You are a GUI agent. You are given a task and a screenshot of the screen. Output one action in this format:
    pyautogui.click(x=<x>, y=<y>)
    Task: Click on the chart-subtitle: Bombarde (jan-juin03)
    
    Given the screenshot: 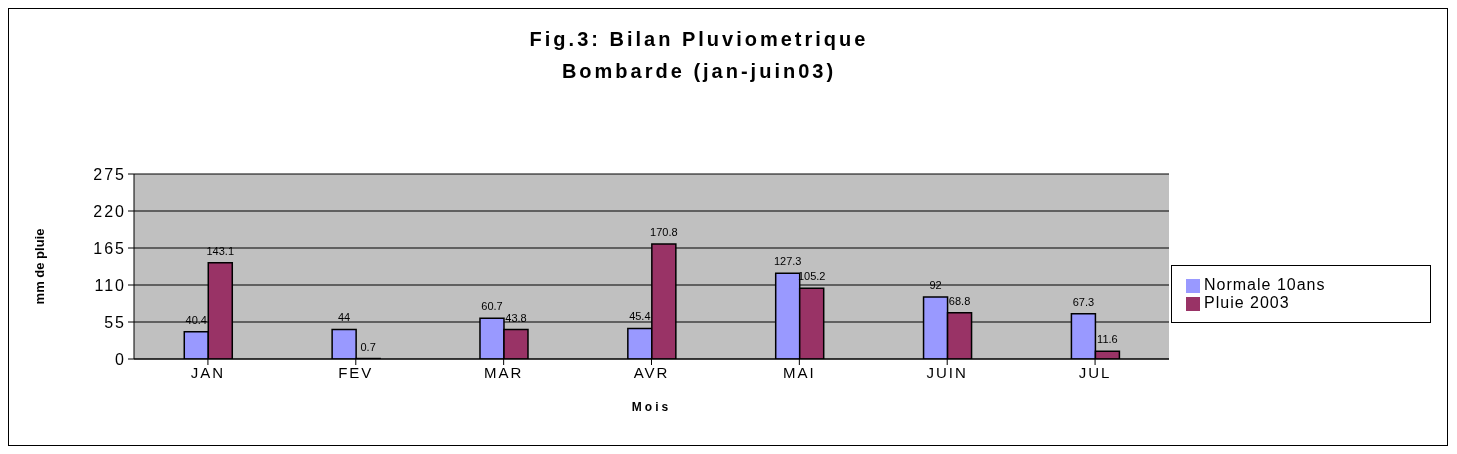 What is the action you would take?
    pyautogui.click(x=699, y=71)
    